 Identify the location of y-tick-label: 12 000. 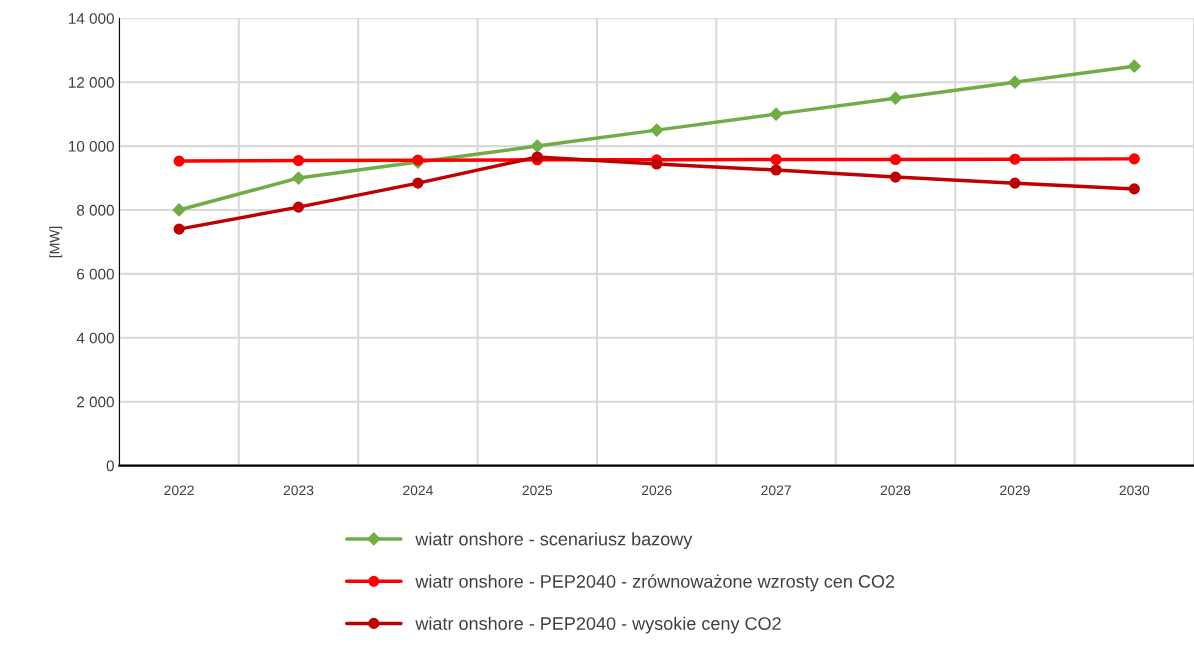
(91, 82).